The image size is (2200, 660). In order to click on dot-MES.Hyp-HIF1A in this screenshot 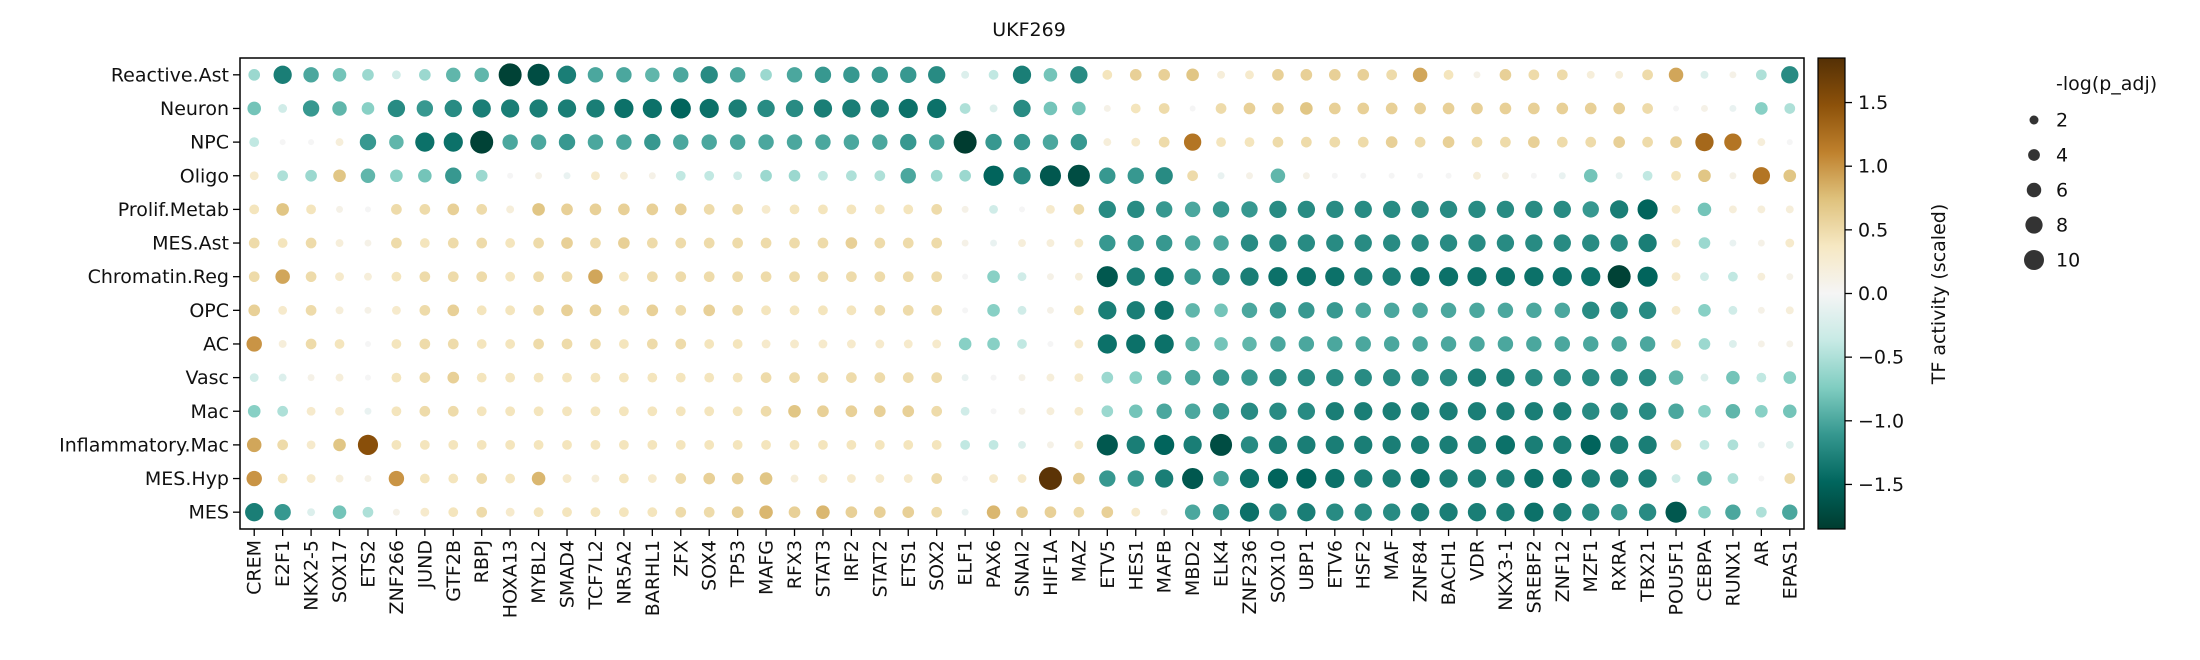, I will do `click(1050, 479)`.